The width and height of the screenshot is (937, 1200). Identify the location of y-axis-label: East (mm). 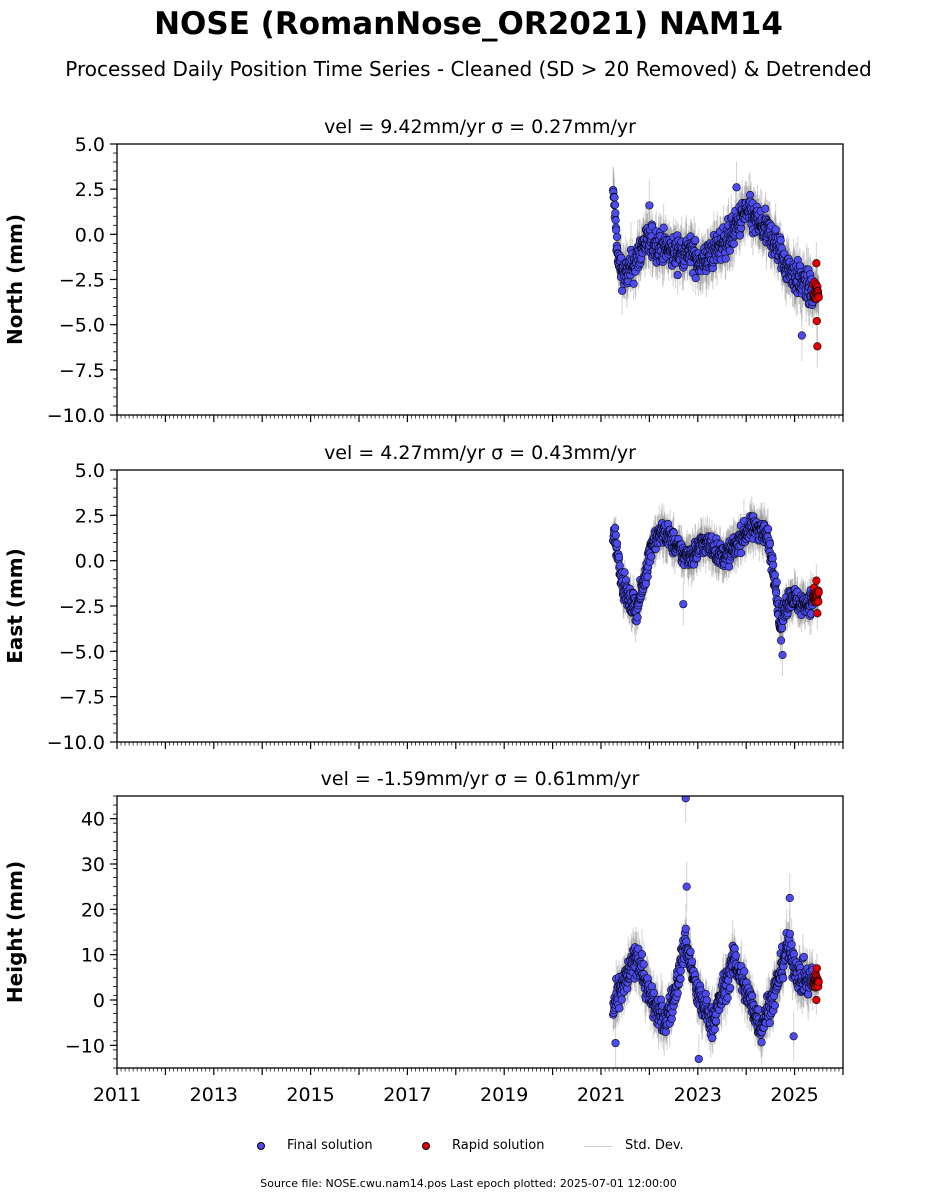
(15, 606).